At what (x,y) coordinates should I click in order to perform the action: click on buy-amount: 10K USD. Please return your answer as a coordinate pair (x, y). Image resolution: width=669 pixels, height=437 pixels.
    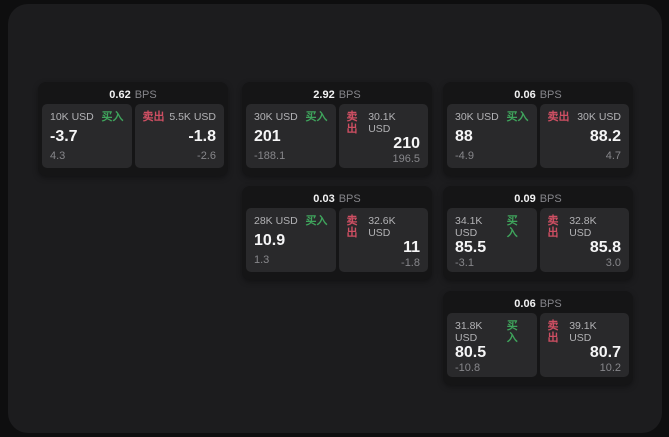
    Looking at the image, I should click on (72, 117).